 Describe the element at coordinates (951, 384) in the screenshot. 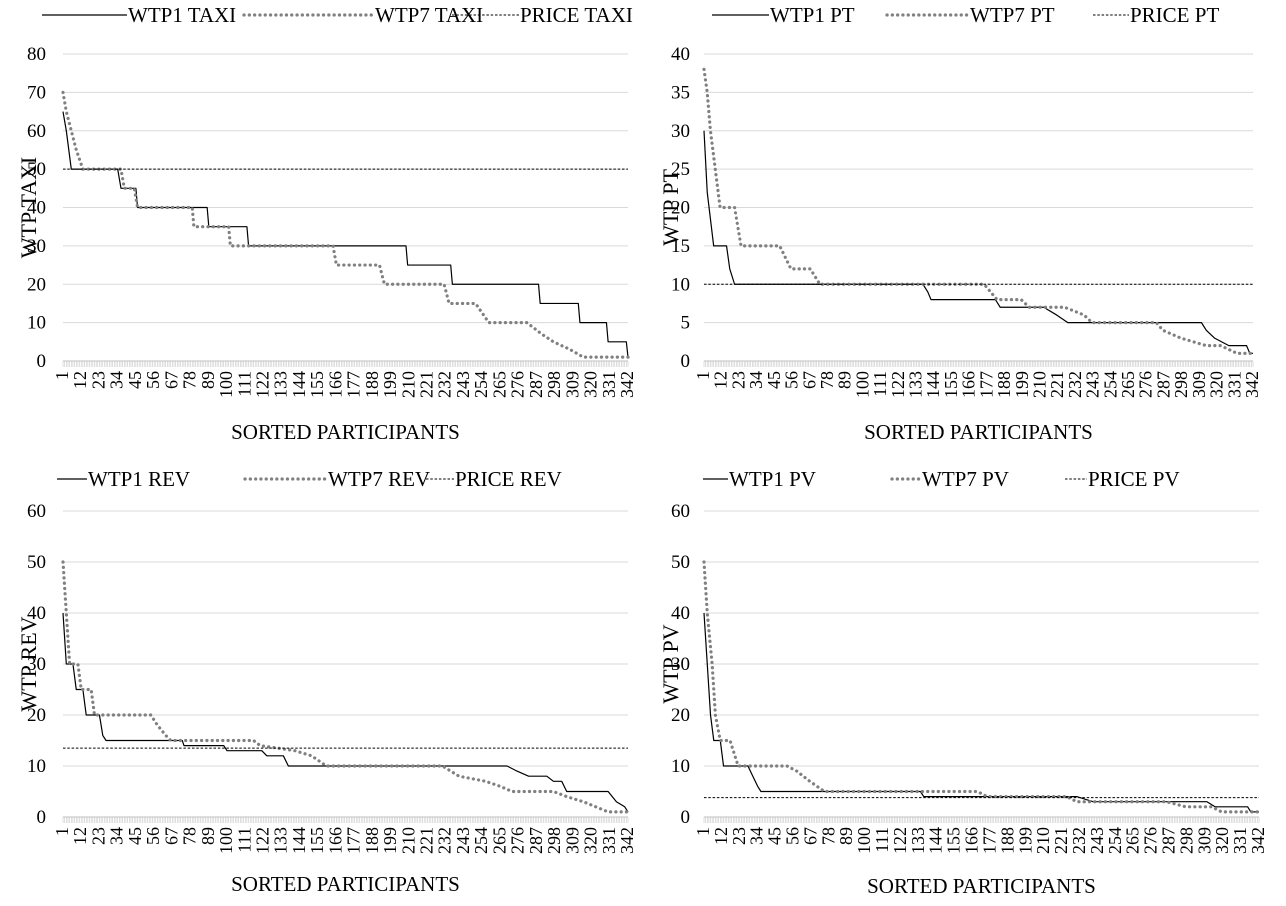

I see `x-tick-label: 155` at that location.